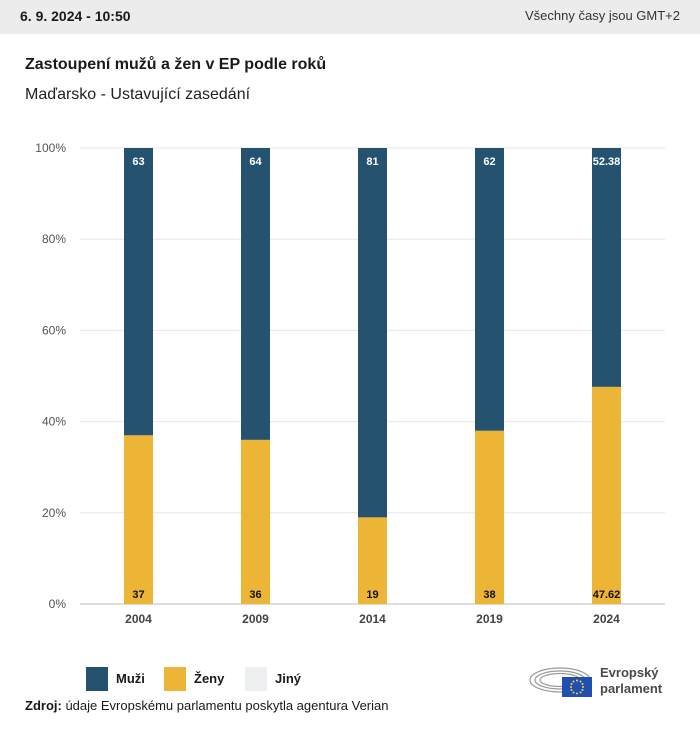  I want to click on legend-swatch-zeny, so click(175, 679).